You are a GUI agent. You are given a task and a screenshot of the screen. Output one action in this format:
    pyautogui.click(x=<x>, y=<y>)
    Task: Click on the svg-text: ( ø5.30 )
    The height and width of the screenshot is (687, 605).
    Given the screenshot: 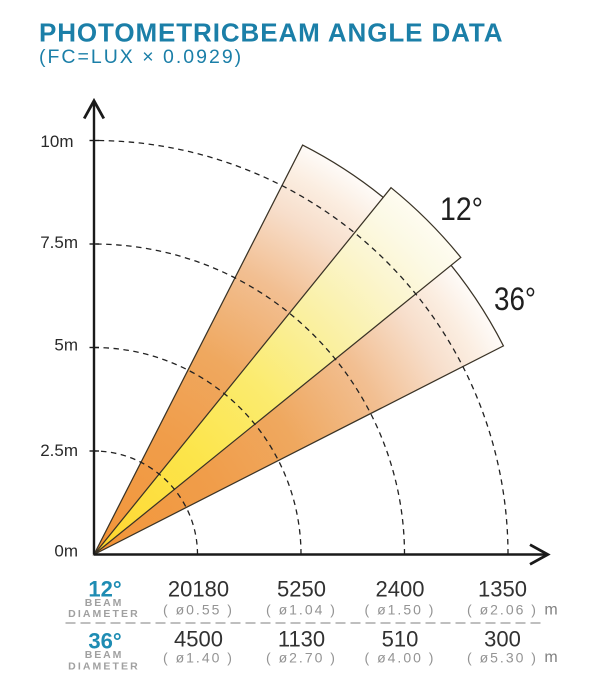 What is the action you would take?
    pyautogui.click(x=502, y=658)
    